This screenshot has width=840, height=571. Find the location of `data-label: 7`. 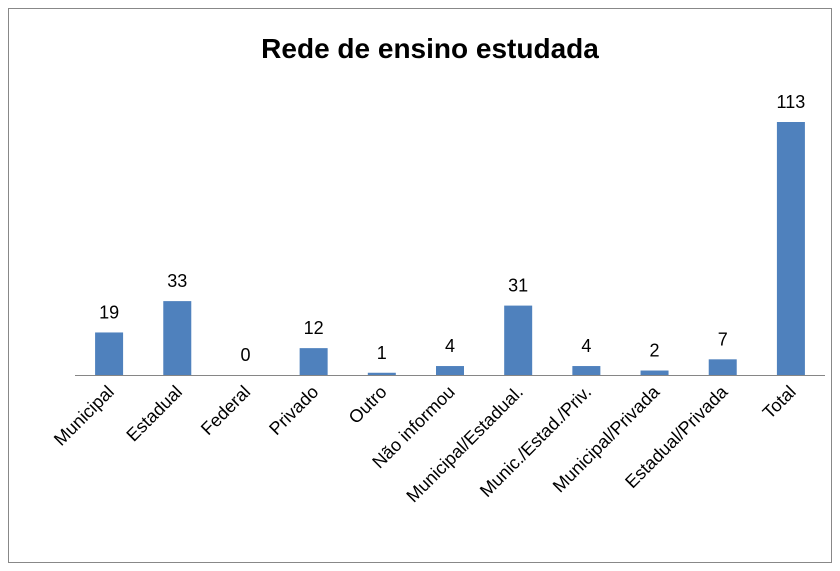

data-label: 7 is located at coordinates (723, 339).